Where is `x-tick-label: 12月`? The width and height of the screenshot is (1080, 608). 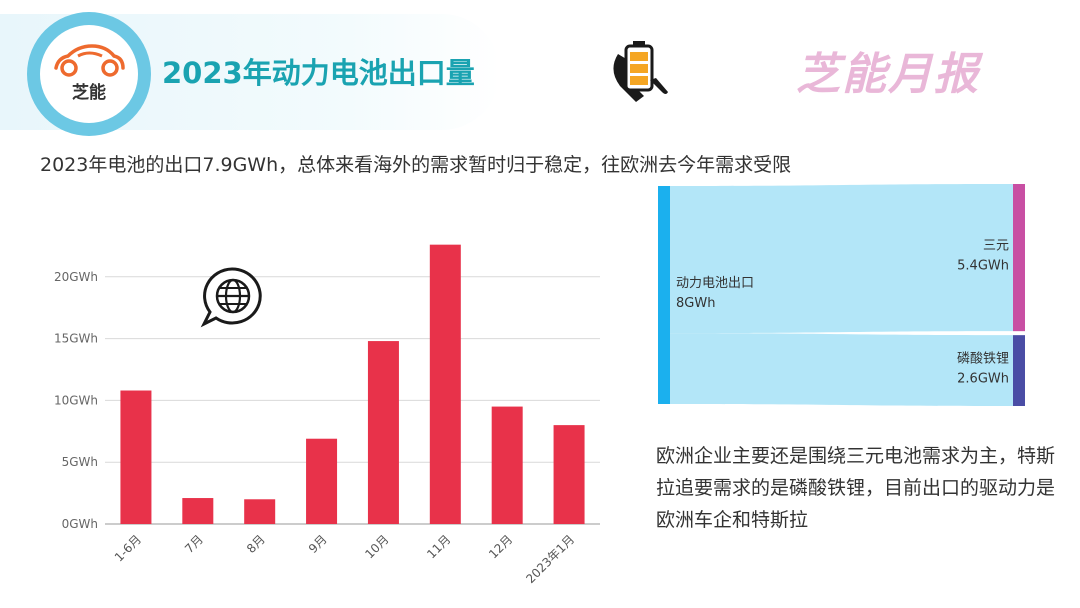
x-tick-label: 12月 is located at coordinates (500, 546).